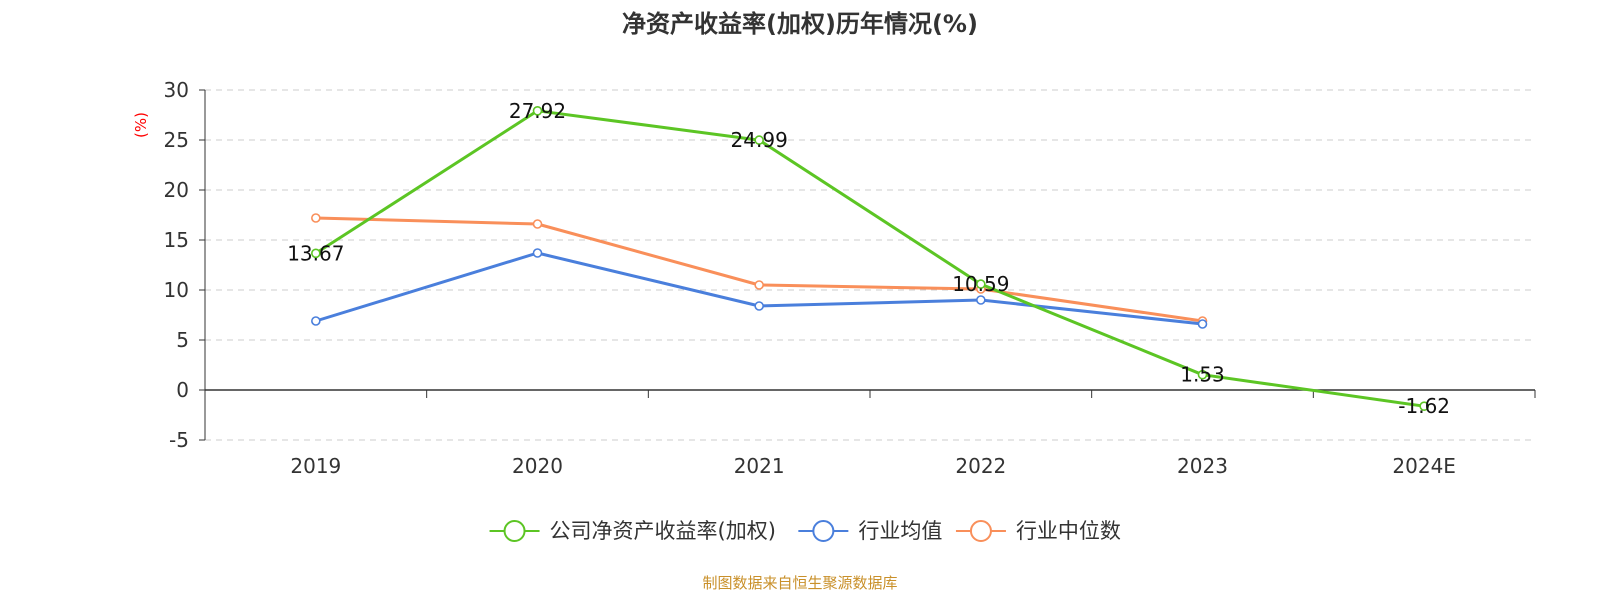 This screenshot has width=1600, height=600. What do you see at coordinates (176, 240) in the screenshot?
I see `y-tick-label: 15` at bounding box center [176, 240].